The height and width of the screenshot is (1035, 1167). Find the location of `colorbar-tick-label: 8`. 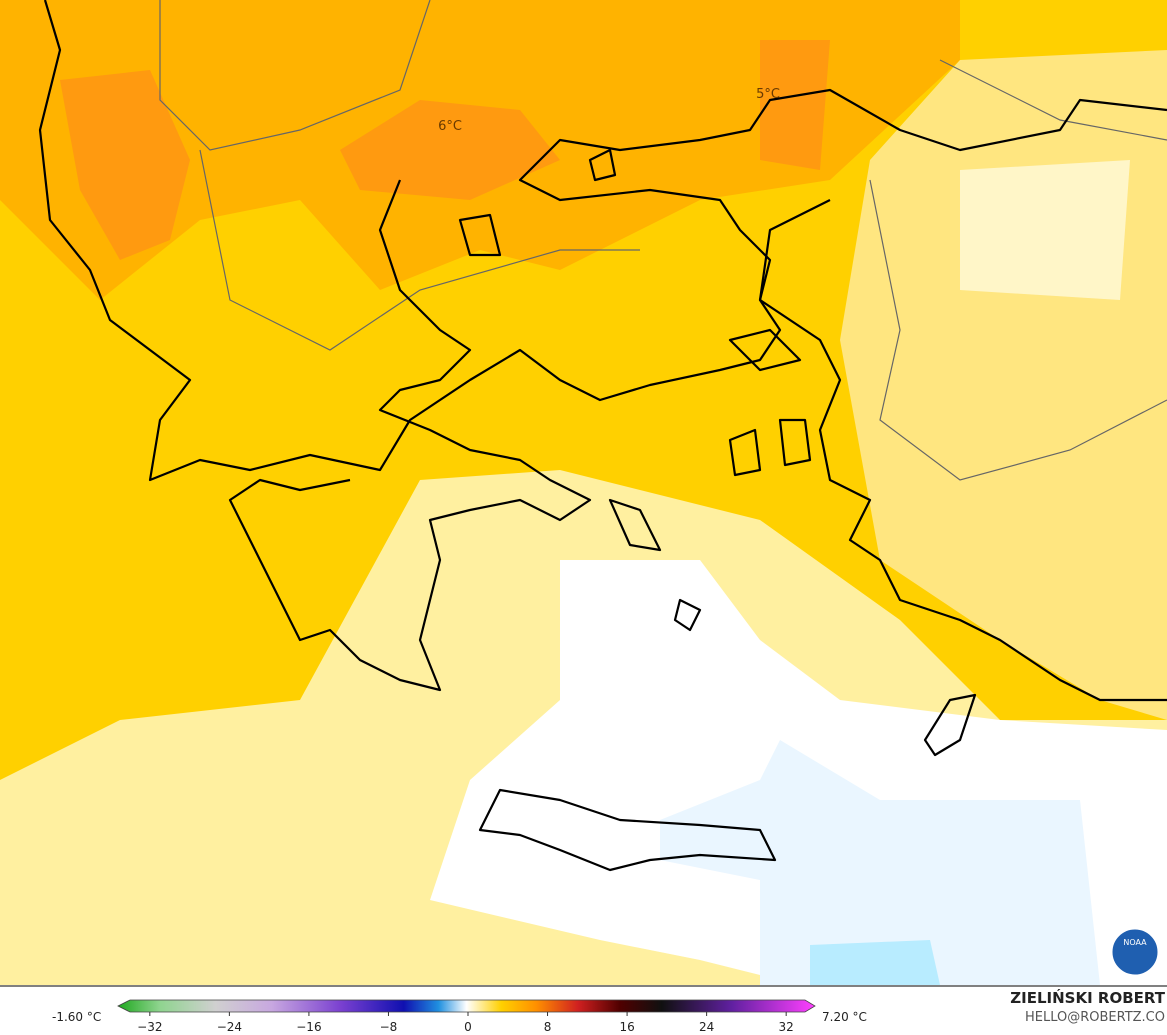

colorbar-tick-label: 8 is located at coordinates (548, 1027).